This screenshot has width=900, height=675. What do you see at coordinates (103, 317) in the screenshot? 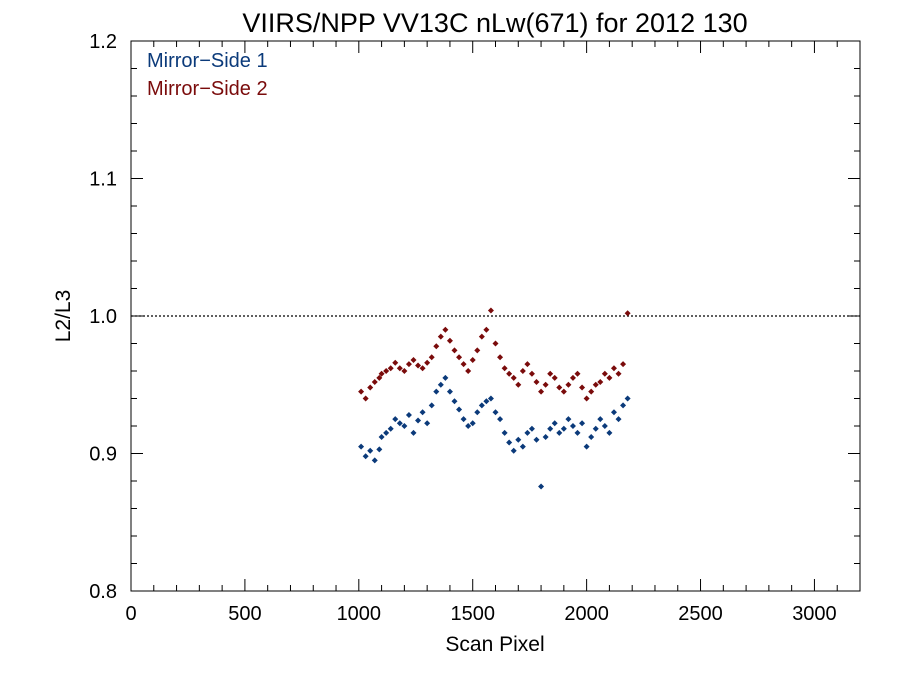
I see `y-tick-label: 1.0` at bounding box center [103, 317].